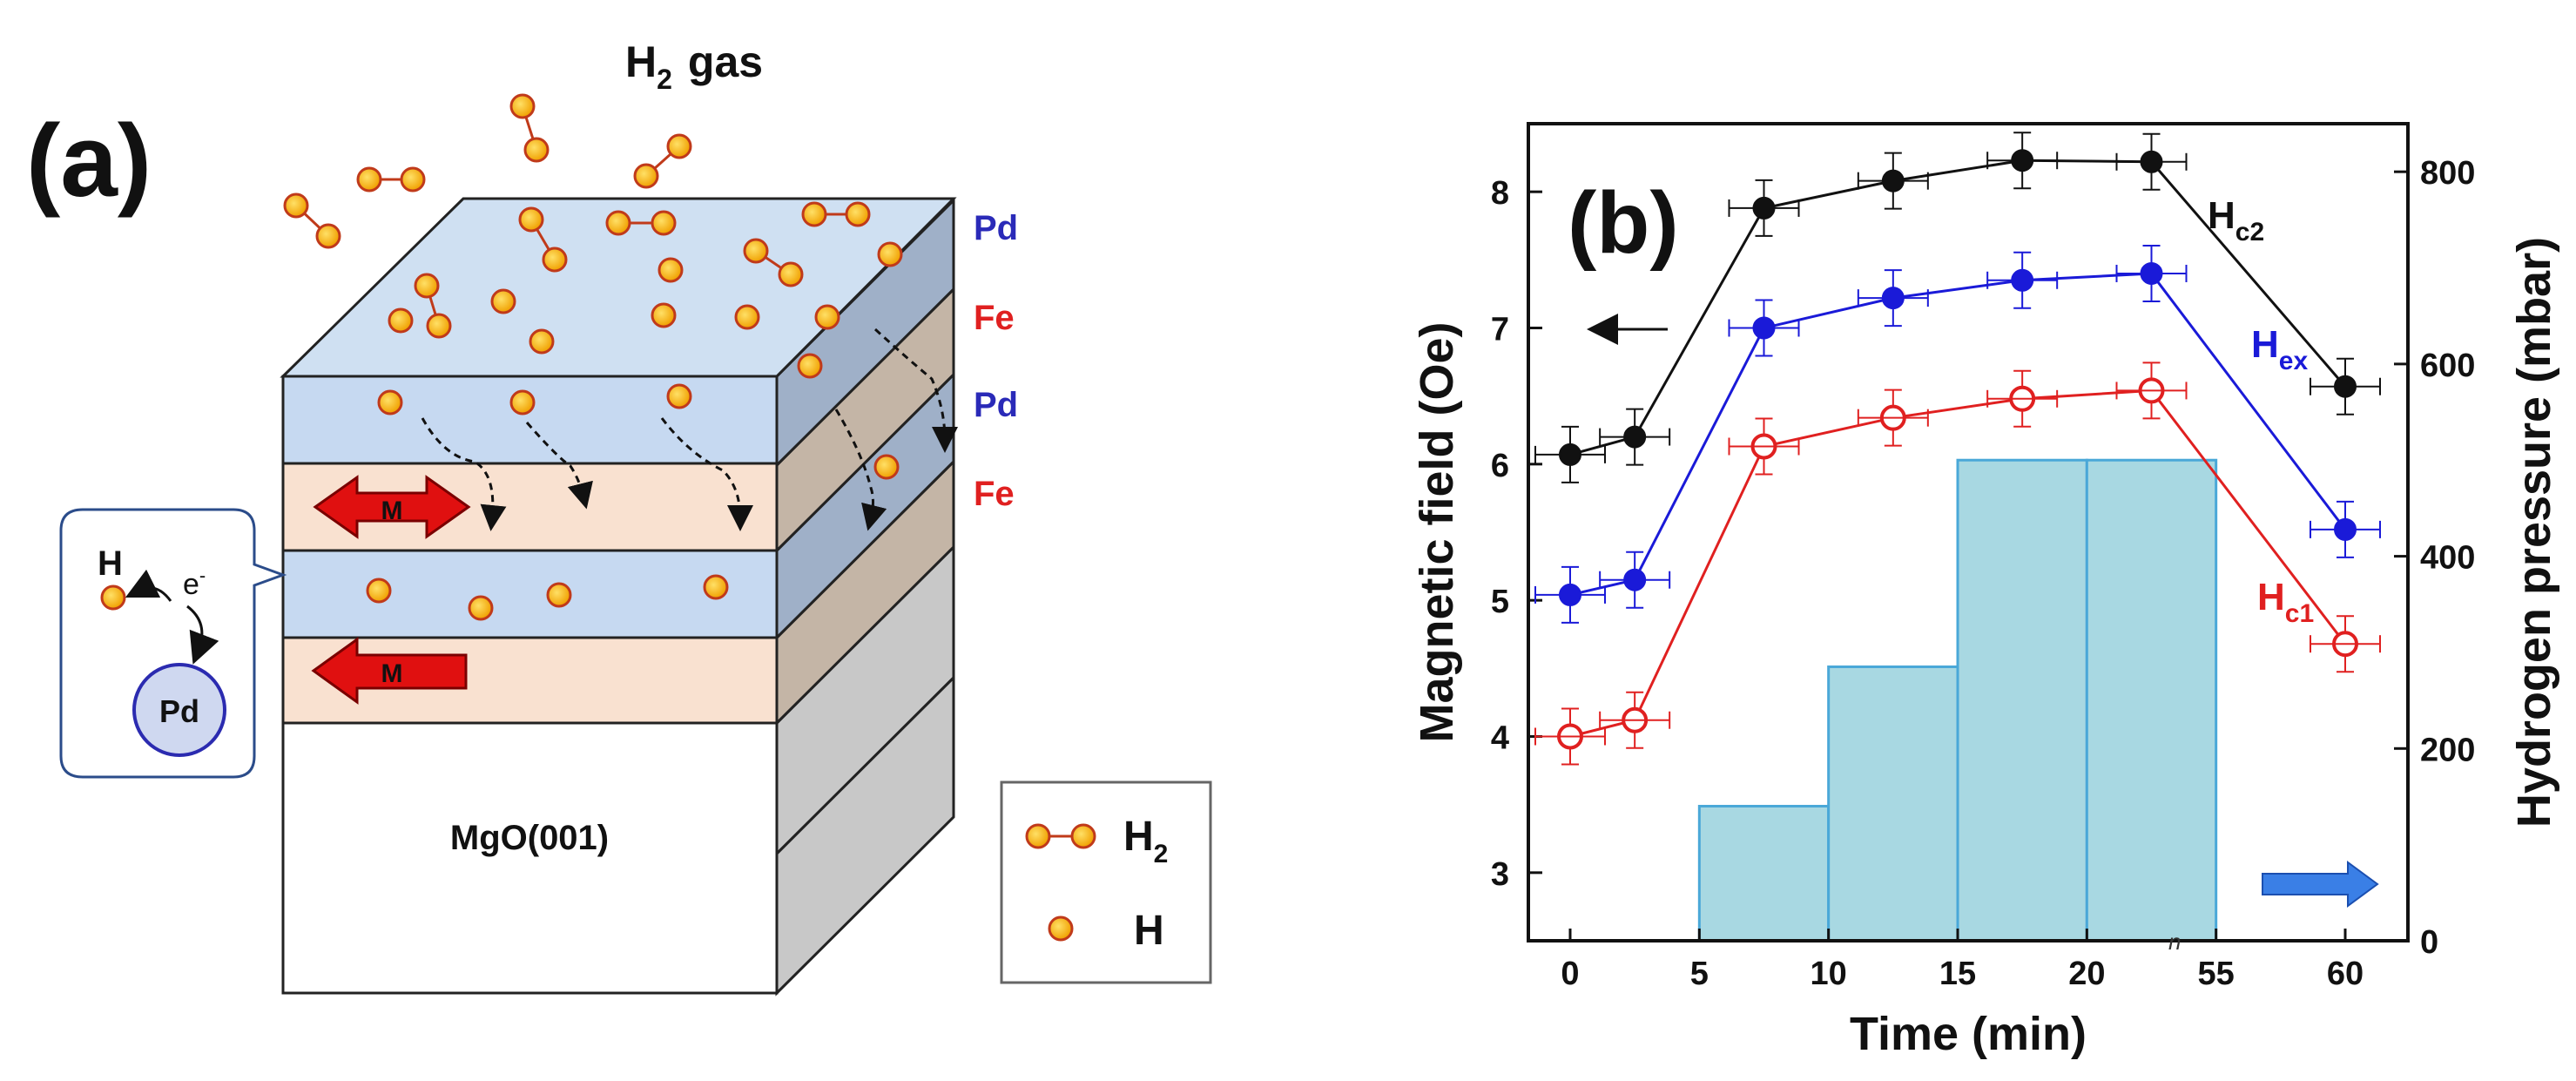 The width and height of the screenshot is (2576, 1081). Describe the element at coordinates (1624, 223) in the screenshot. I see `panel-b-label: (b)` at that location.